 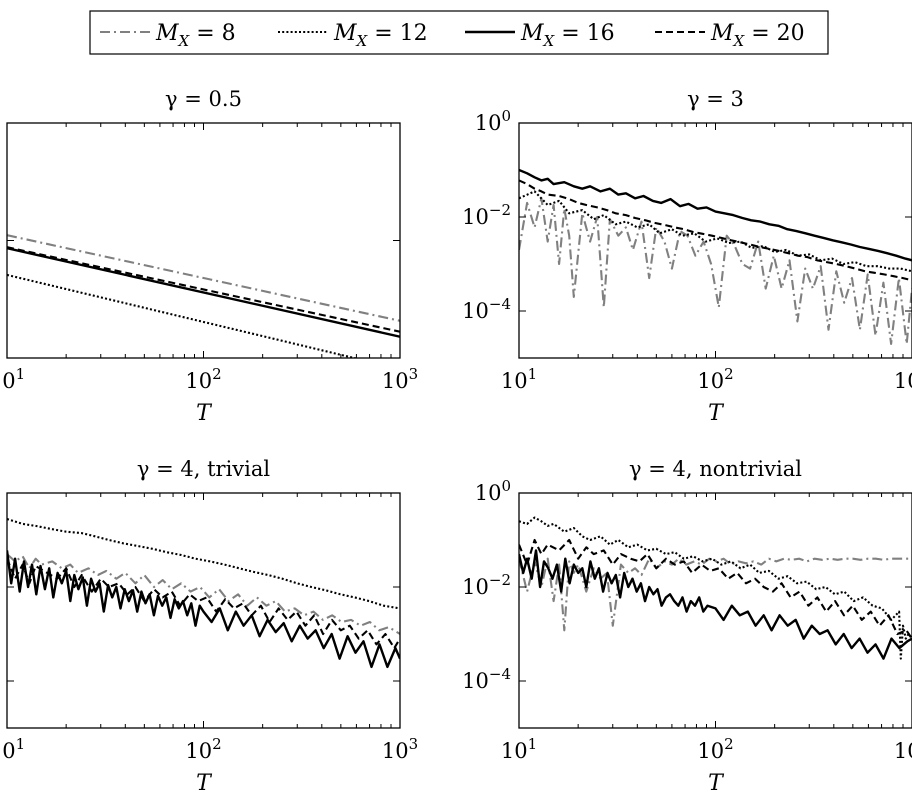 What do you see at coordinates (715, 99) in the screenshot?
I see `panel-title: γ = 3` at bounding box center [715, 99].